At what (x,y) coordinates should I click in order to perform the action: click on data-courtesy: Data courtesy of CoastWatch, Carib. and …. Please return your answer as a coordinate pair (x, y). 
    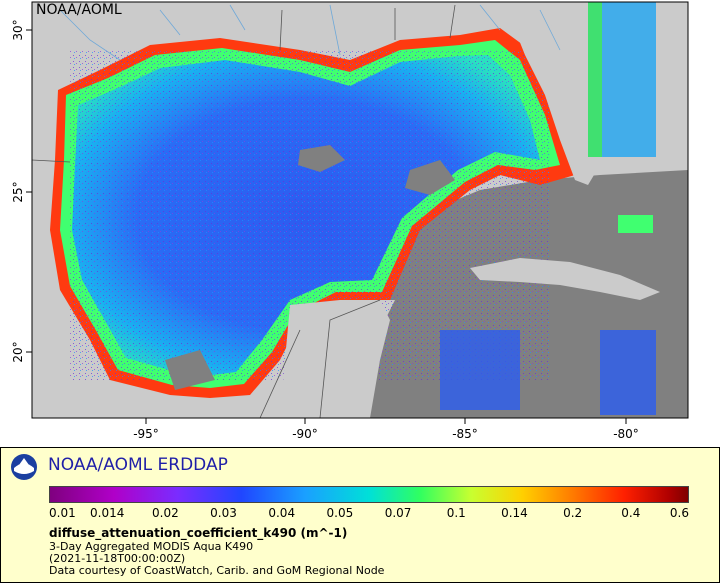
    Looking at the image, I should click on (217, 570).